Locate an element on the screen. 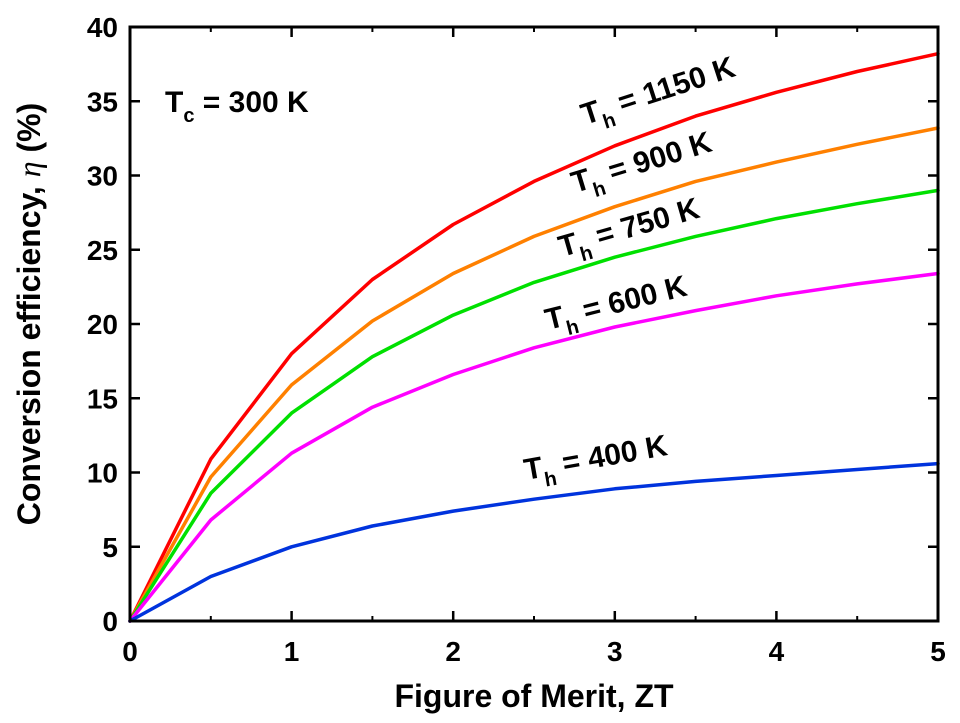 This screenshot has height=723, width=960. annotation-T: T is located at coordinates (174, 102).